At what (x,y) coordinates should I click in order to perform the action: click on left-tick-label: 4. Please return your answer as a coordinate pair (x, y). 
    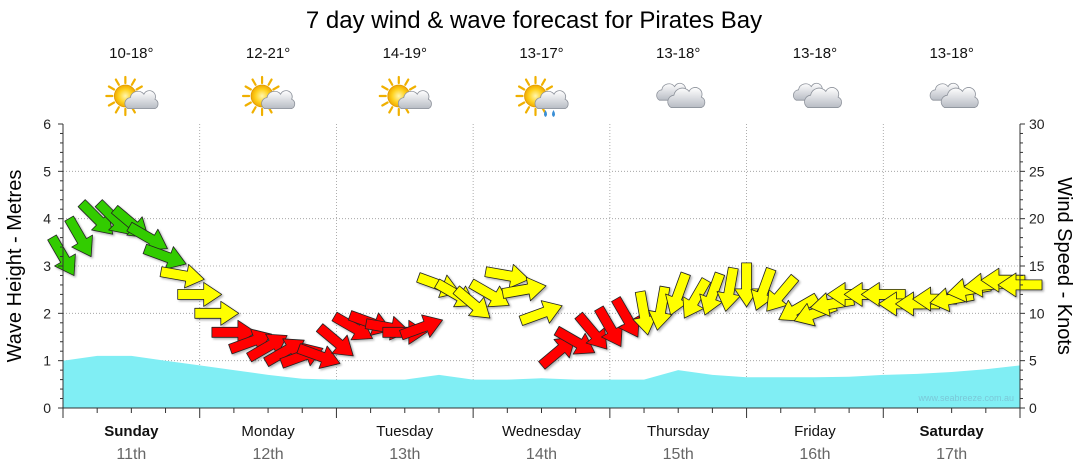
    Looking at the image, I should click on (47, 219).